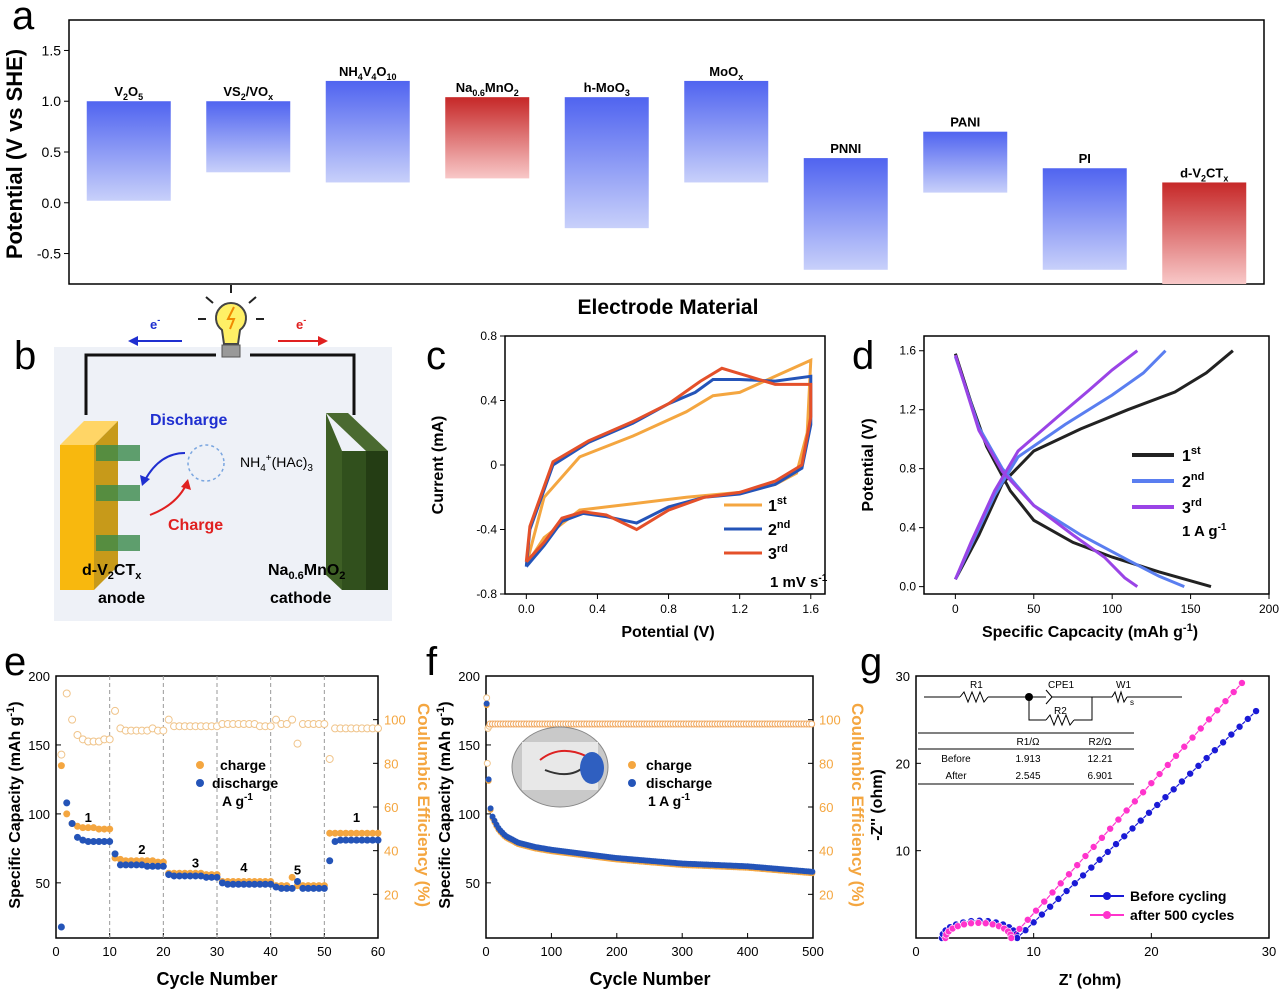 Image resolution: width=1279 pixels, height=992 pixels. What do you see at coordinates (956, 776) in the screenshot?
I see `svg-text: After` at bounding box center [956, 776].